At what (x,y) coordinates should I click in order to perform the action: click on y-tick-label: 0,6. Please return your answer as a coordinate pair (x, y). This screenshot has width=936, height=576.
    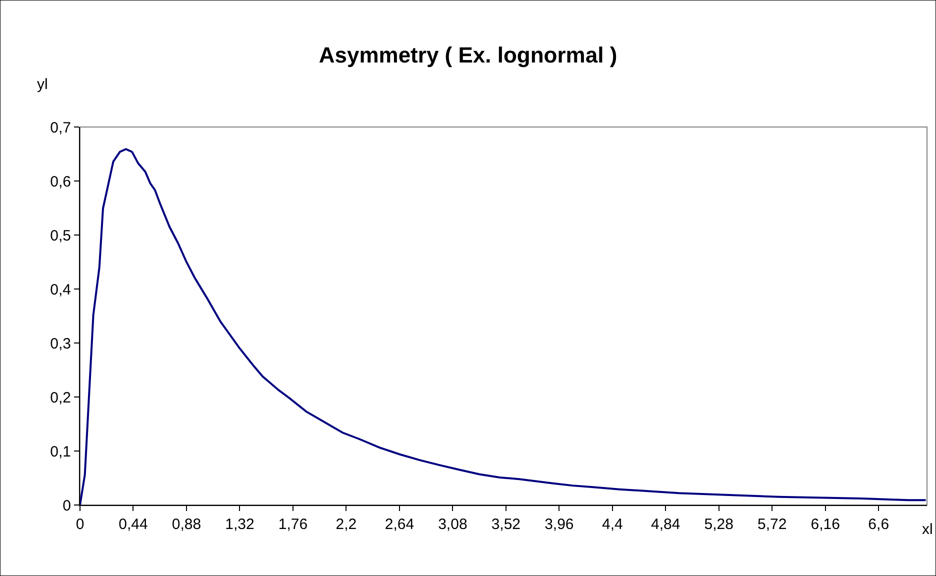
    Looking at the image, I should click on (60, 181).